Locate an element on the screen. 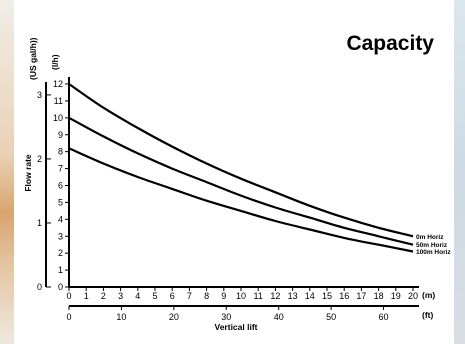 This screenshot has height=344, width=465. y-tick-label: 1 is located at coordinates (60, 270).